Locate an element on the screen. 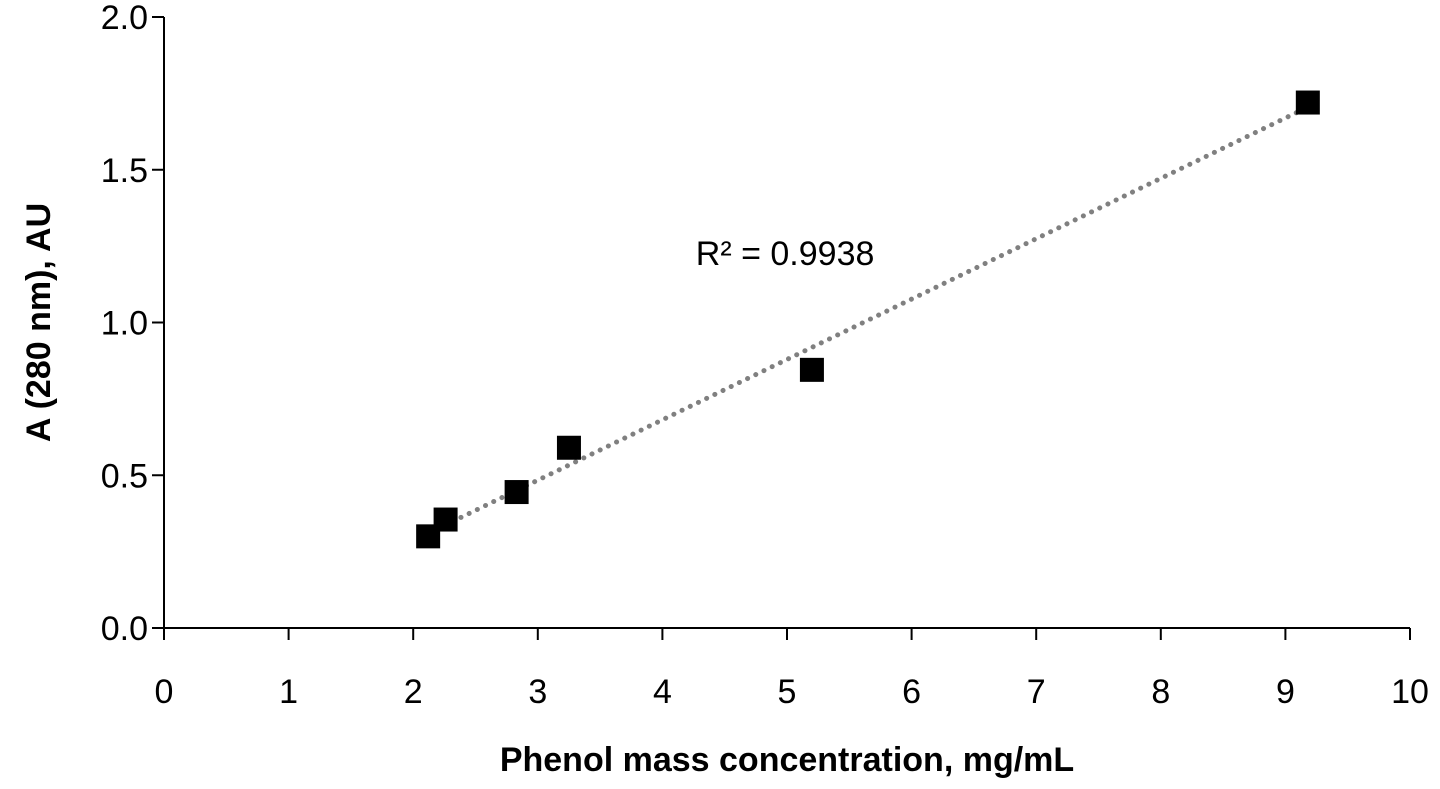  y-tick-label-1-5: 1.5 is located at coordinates (124, 171).